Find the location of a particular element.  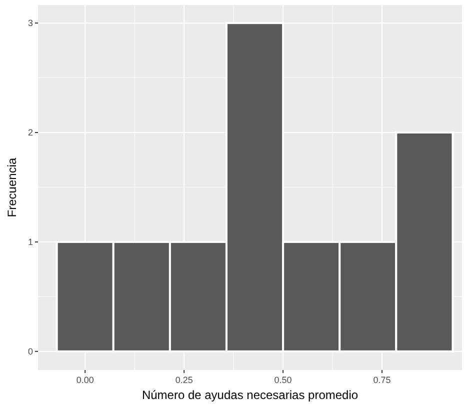

y-tick-label: 1 is located at coordinates (30, 241).